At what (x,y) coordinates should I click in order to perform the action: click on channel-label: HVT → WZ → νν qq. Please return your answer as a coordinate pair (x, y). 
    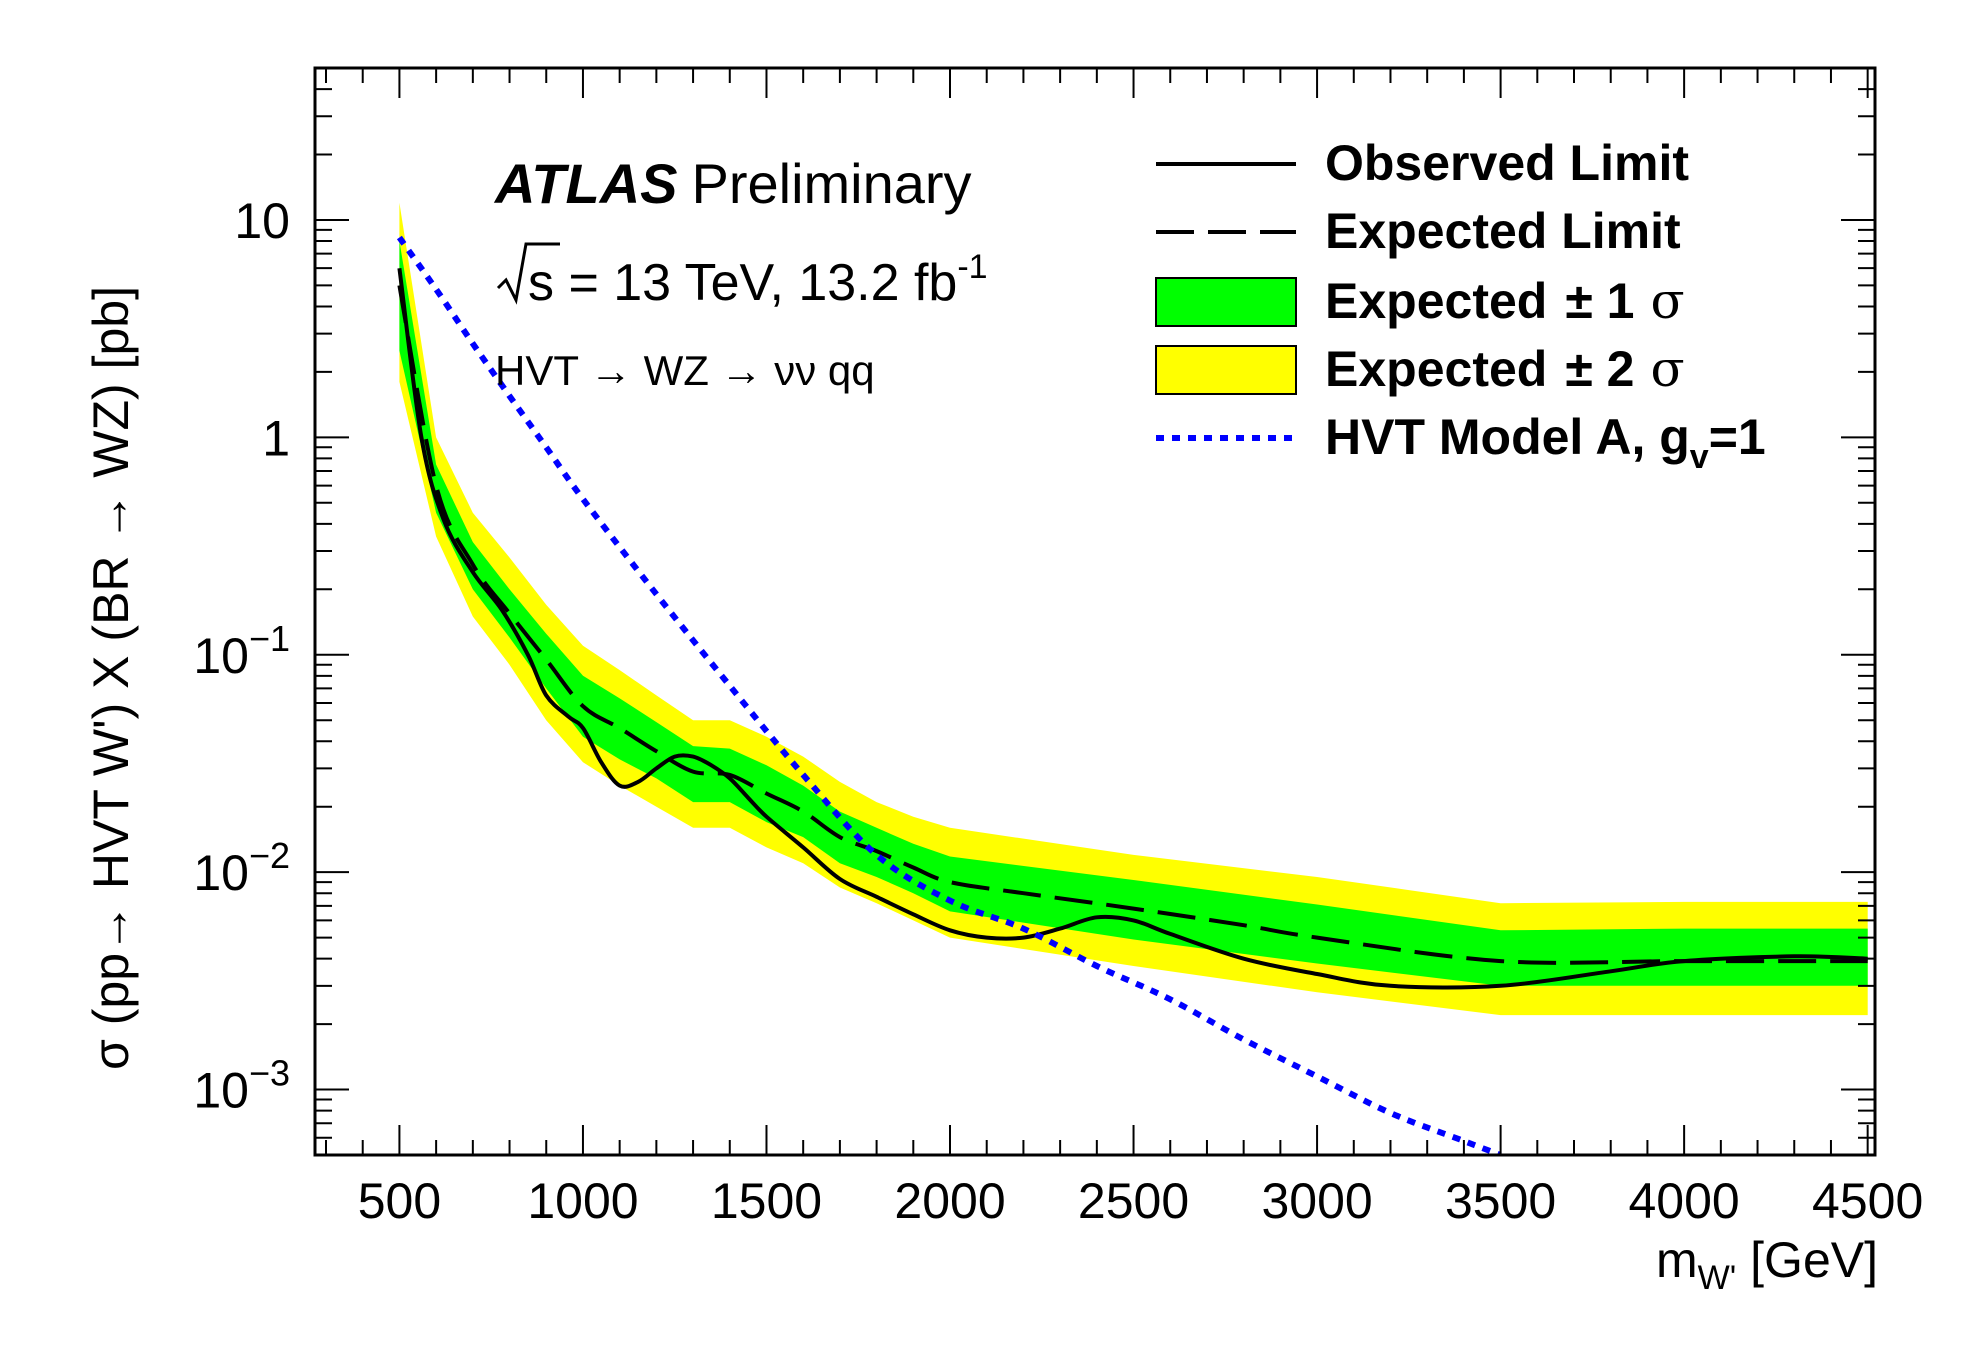
    Looking at the image, I should click on (685, 370).